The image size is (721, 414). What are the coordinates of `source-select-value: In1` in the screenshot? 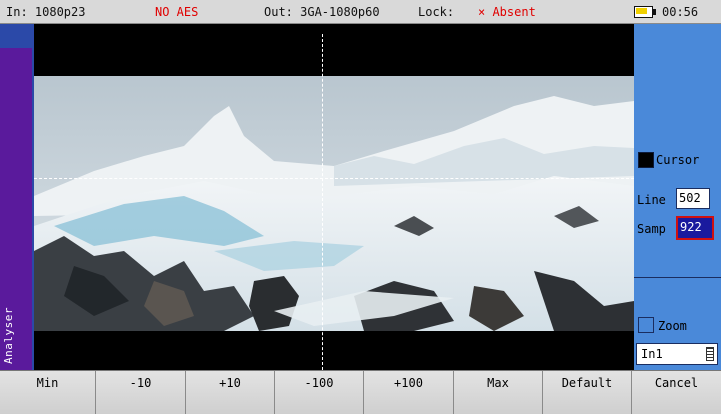 It's located at (652, 354).